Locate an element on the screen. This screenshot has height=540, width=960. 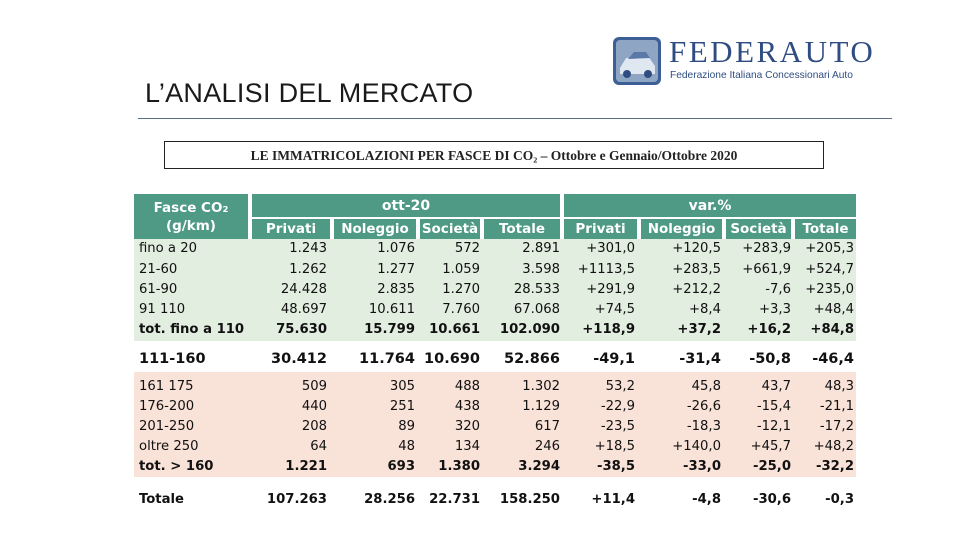
table-cell: +283,5 is located at coordinates (696, 269).